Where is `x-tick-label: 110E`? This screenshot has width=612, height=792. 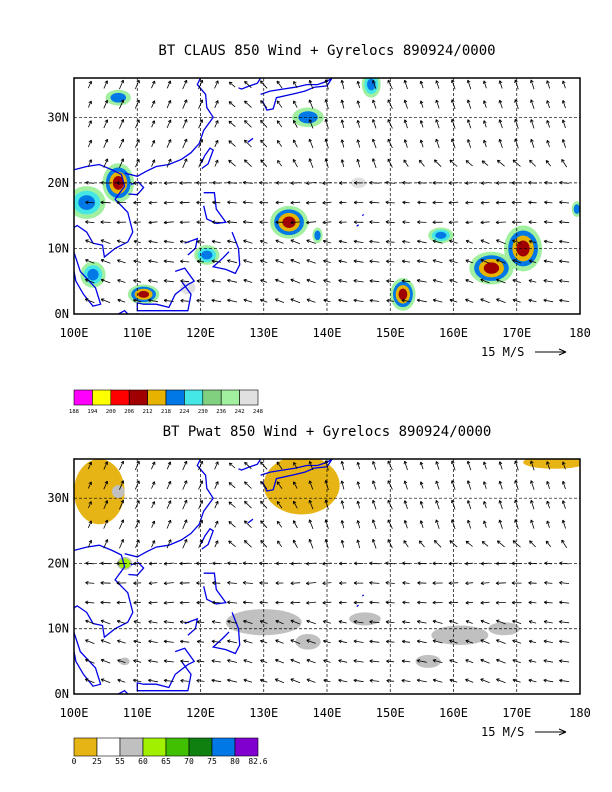
x-tick-label: 110E is located at coordinates (137, 713).